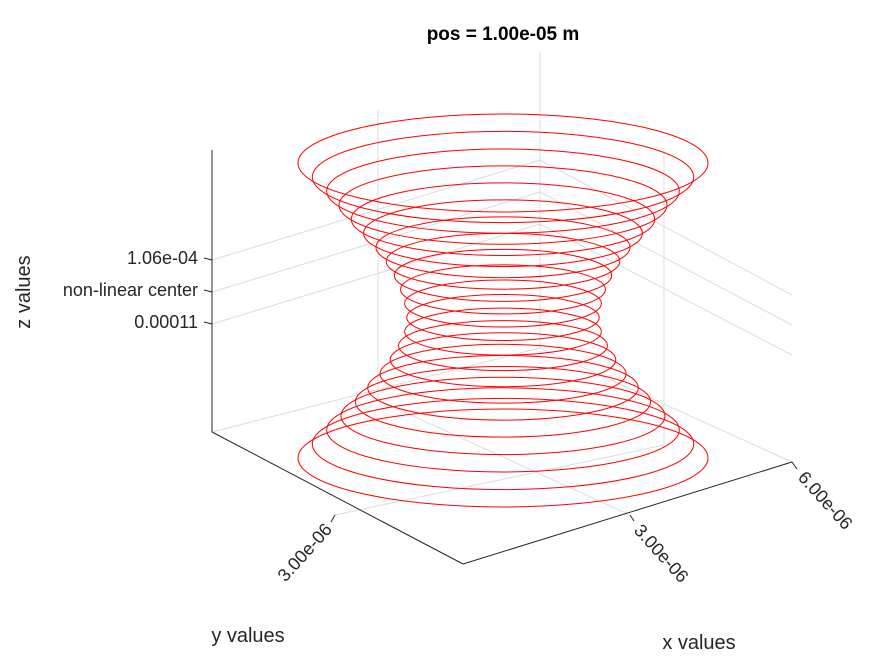 This screenshot has width=875, height=656. Describe the element at coordinates (247, 636) in the screenshot. I see `y-axis-label: y values` at that location.